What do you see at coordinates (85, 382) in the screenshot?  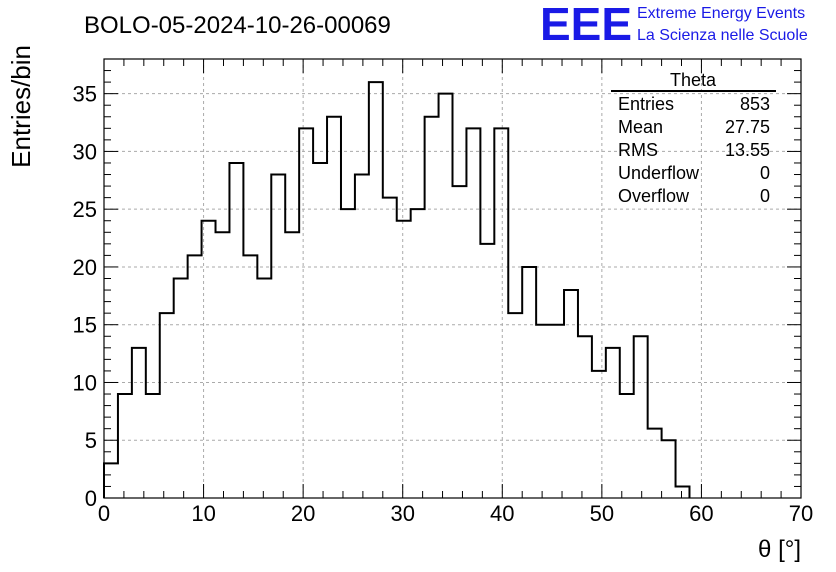 I see `y-tick-label-2: 10` at bounding box center [85, 382].